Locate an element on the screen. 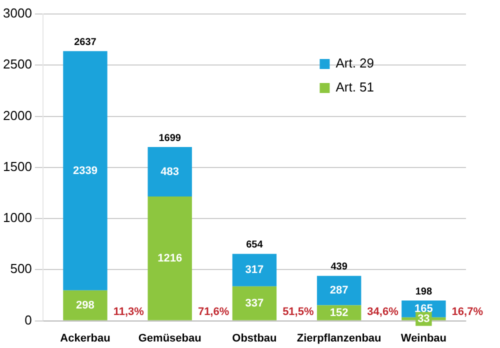 The height and width of the screenshot is (348, 500). x-tick-label: Gemüsebau is located at coordinates (170, 338).